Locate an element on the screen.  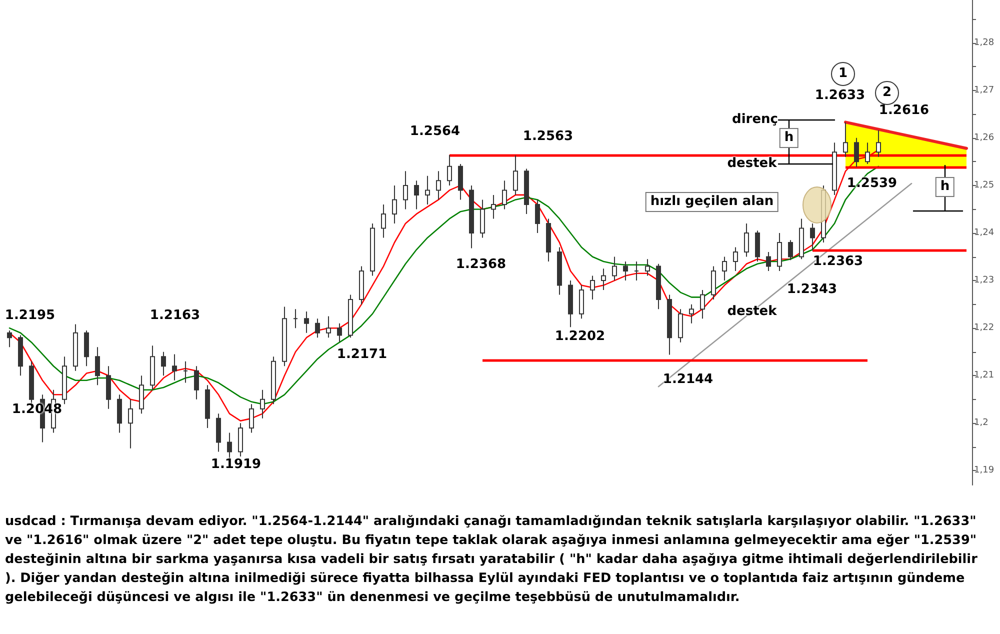
y-tick-label: 1,19 is located at coordinates (984, 471).